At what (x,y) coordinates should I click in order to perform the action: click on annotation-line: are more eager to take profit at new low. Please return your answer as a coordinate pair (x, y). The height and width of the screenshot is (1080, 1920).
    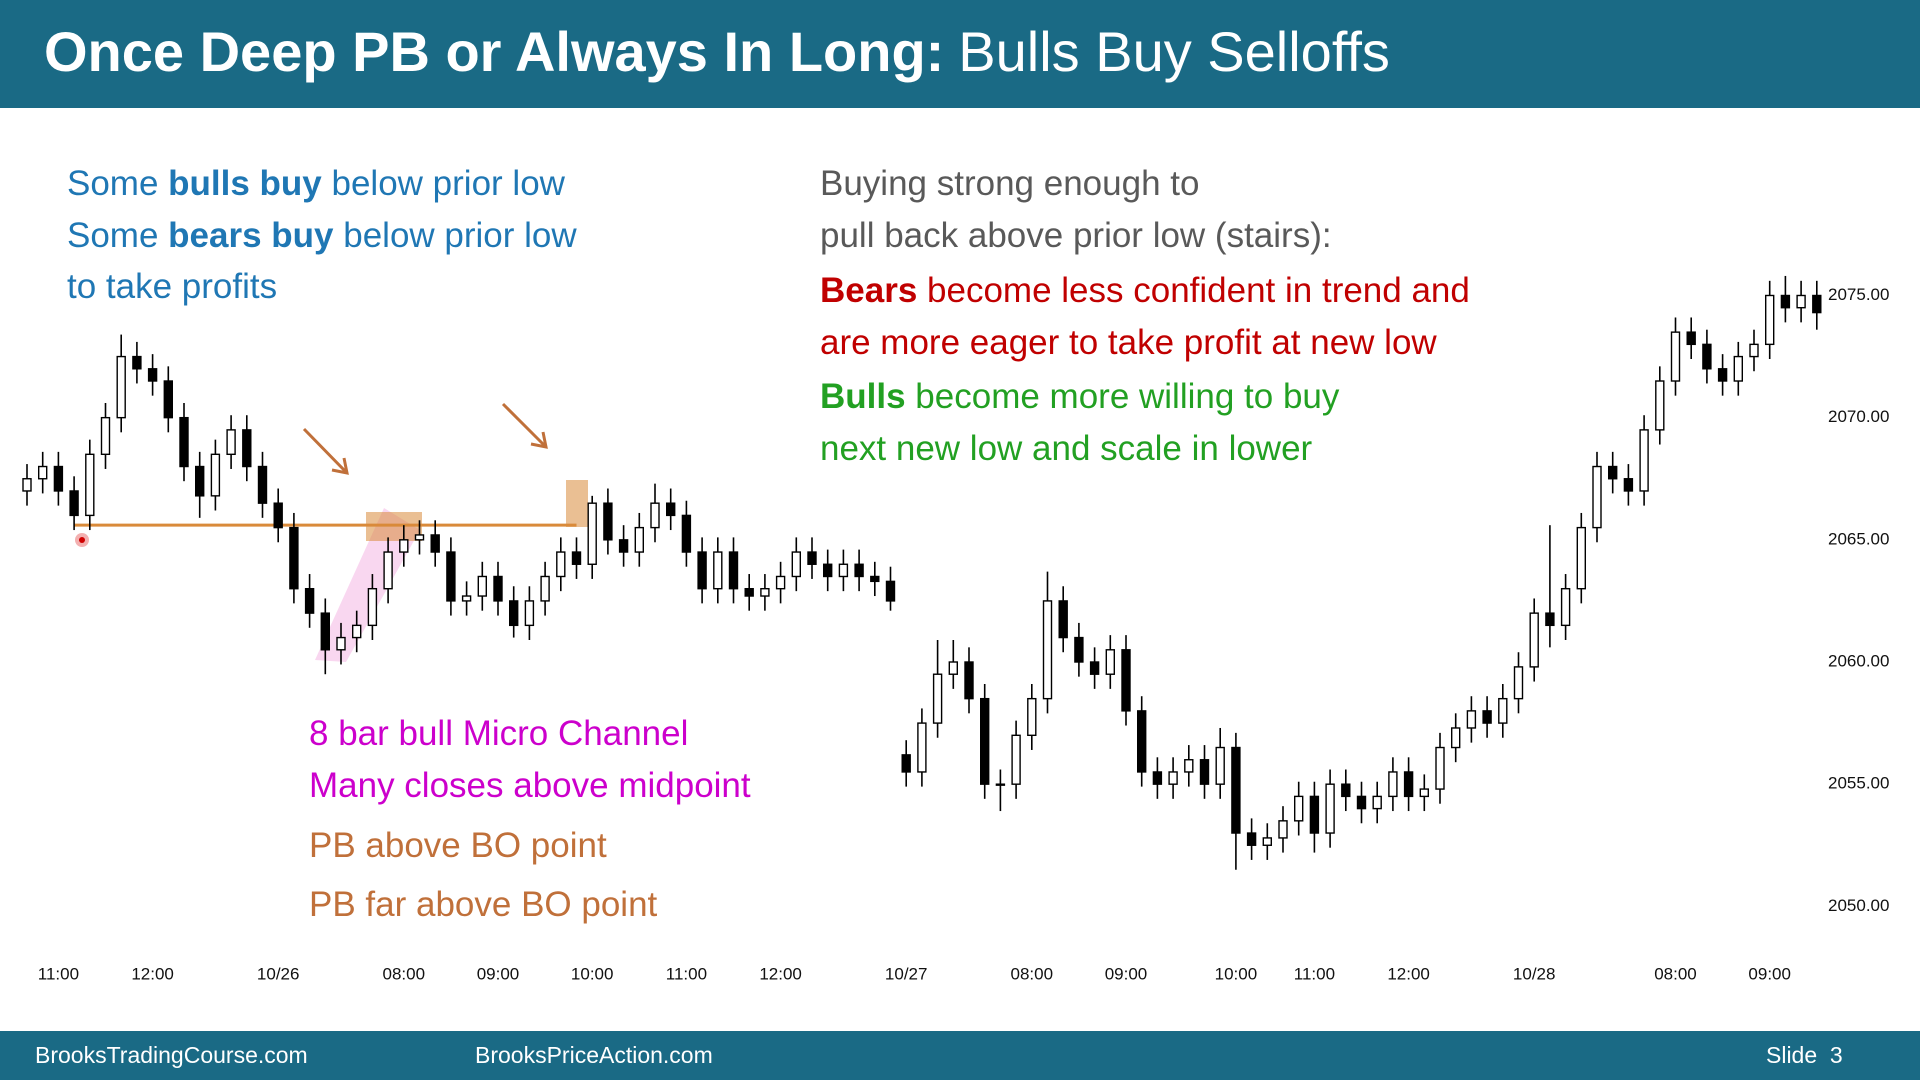
    Looking at the image, I should click on (1128, 343).